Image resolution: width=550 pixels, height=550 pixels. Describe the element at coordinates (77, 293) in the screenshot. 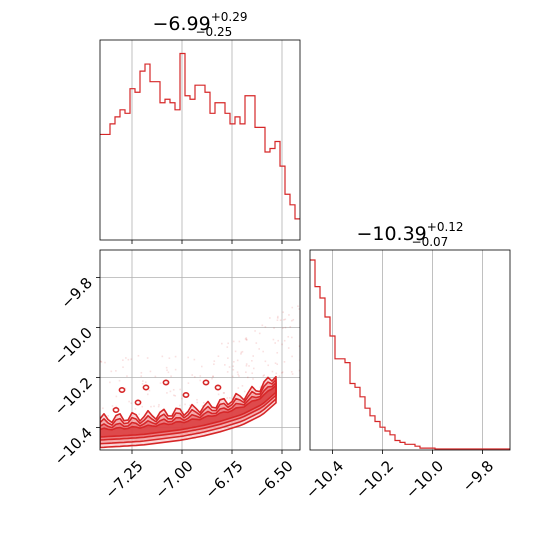

I see `joint-ytick-label-0: −9.8` at that location.